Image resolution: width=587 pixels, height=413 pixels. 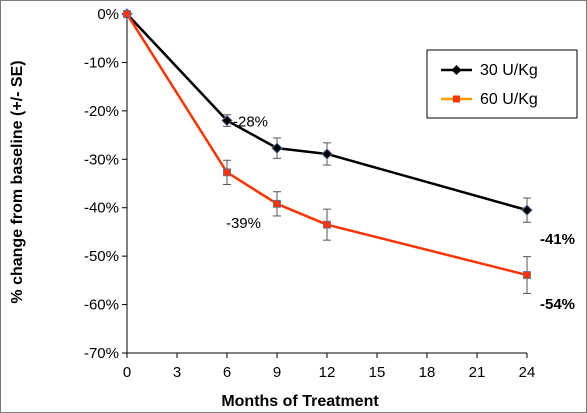 I want to click on y-tick-label: -40%, so click(x=101, y=208).